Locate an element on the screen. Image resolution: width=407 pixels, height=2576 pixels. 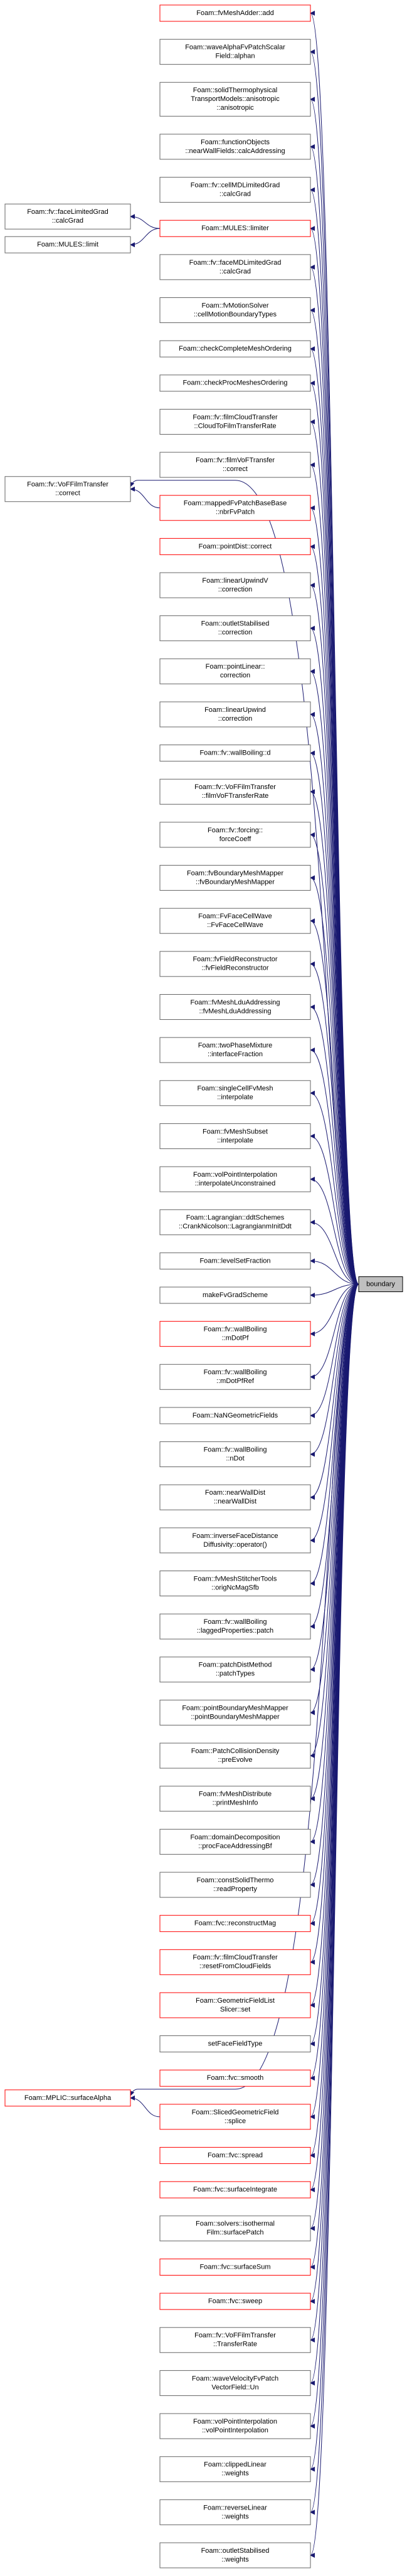
node-label: ::interpolateUnconstrained is located at coordinates (235, 1183).